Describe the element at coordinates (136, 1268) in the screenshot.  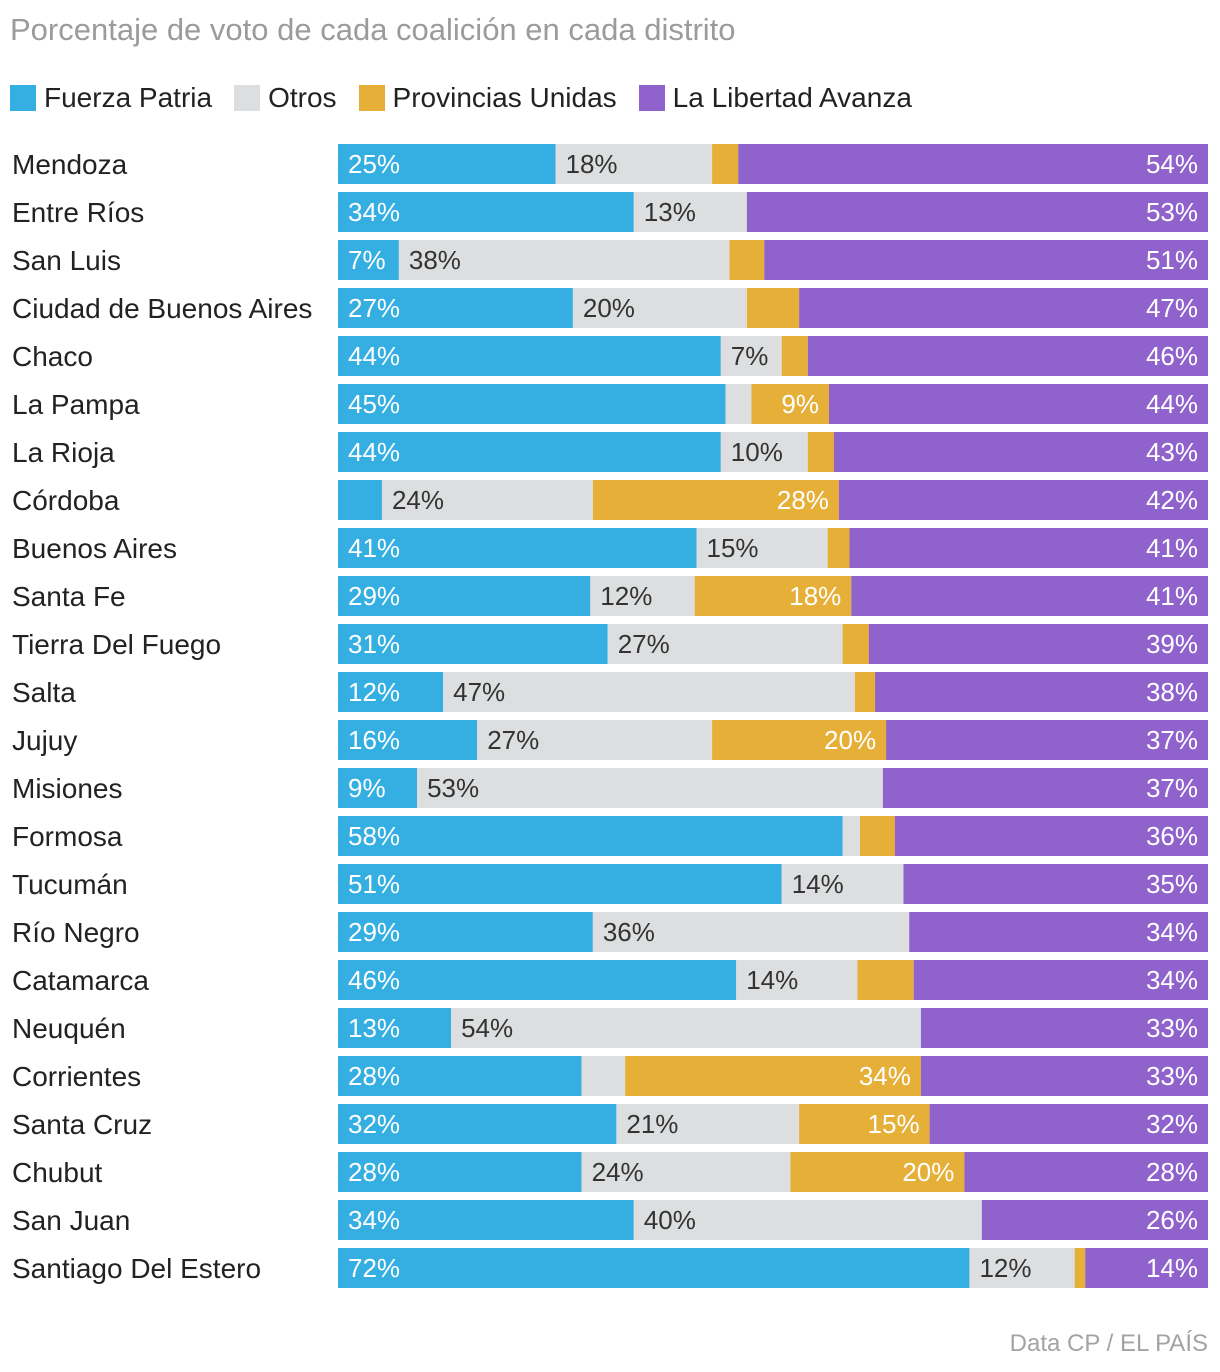
I see `row-label-santiago-del-estero: Santiago Del Estero` at that location.